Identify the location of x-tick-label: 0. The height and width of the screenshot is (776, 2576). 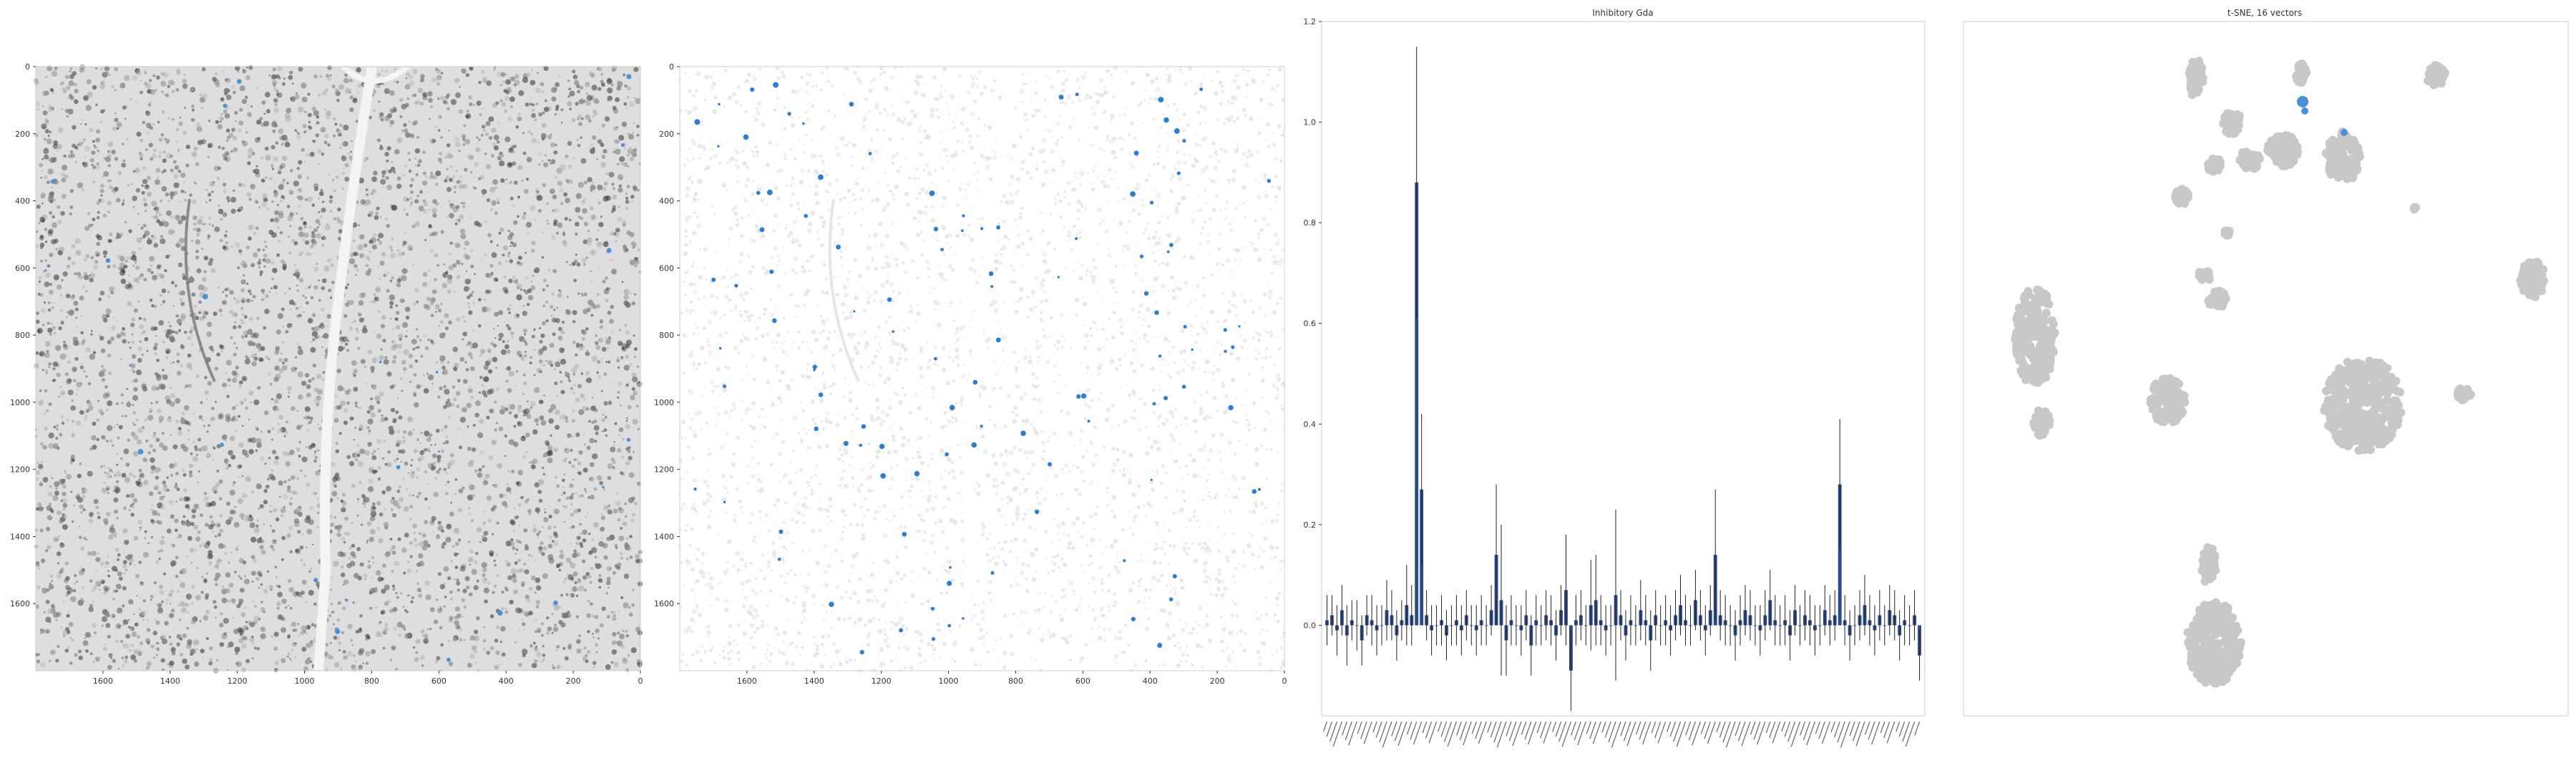
(640, 681).